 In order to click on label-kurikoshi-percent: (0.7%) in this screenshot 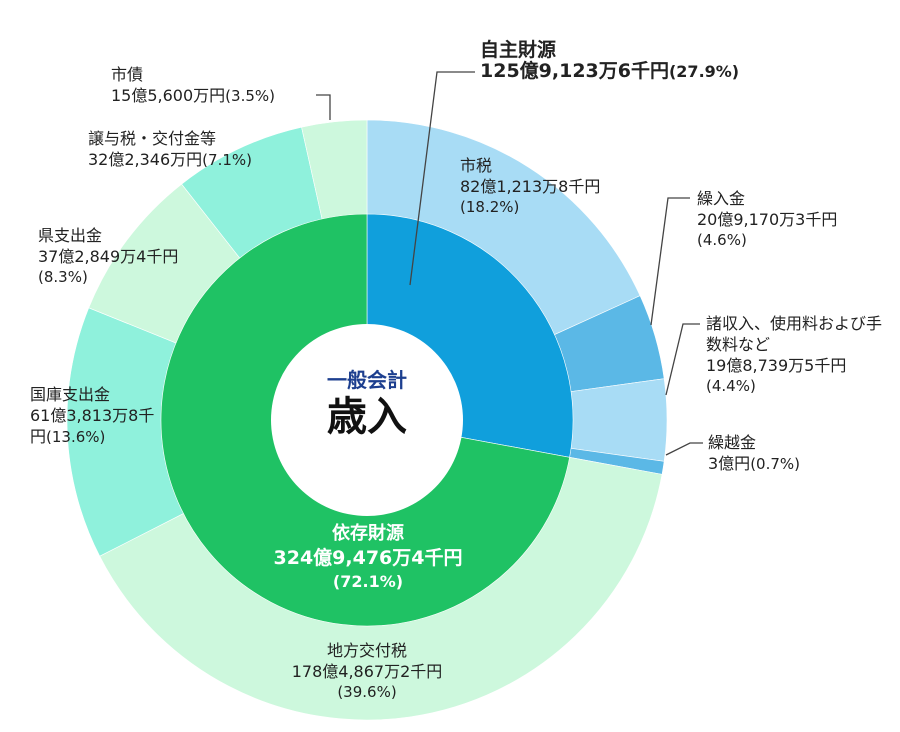, I will do `click(775, 464)`.